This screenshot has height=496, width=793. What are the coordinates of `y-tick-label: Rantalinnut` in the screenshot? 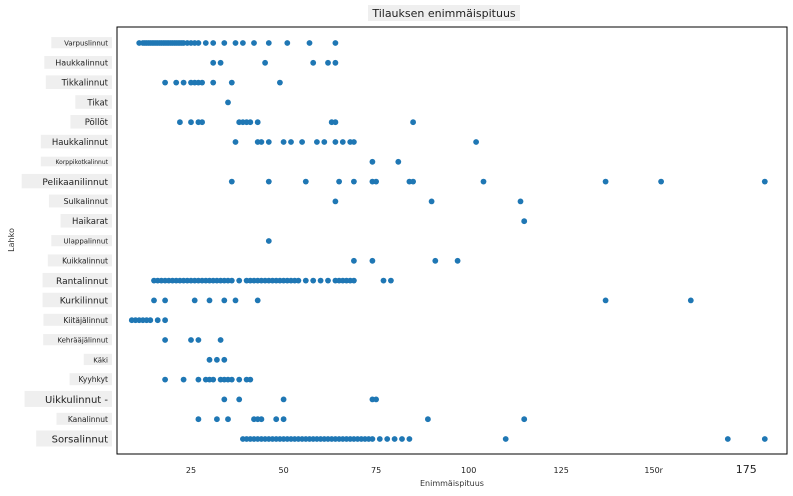 It's located at (82, 282).